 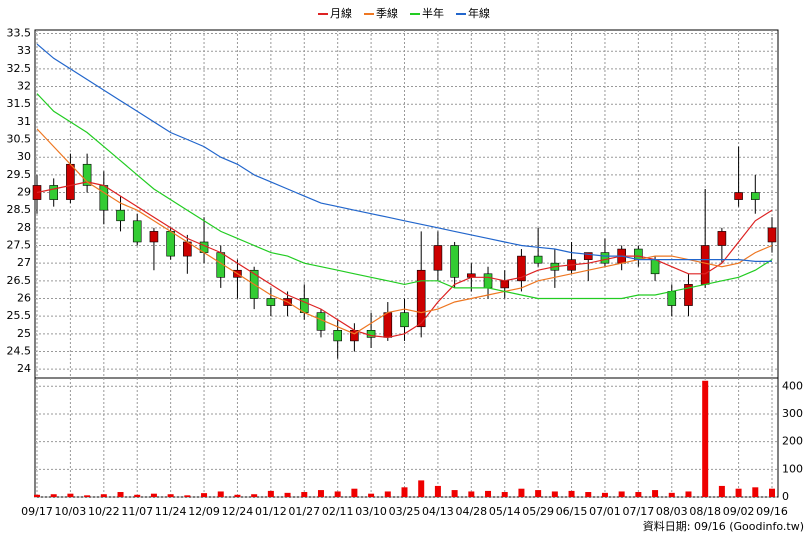 I want to click on x-tick-label: 06/15, so click(x=572, y=511).